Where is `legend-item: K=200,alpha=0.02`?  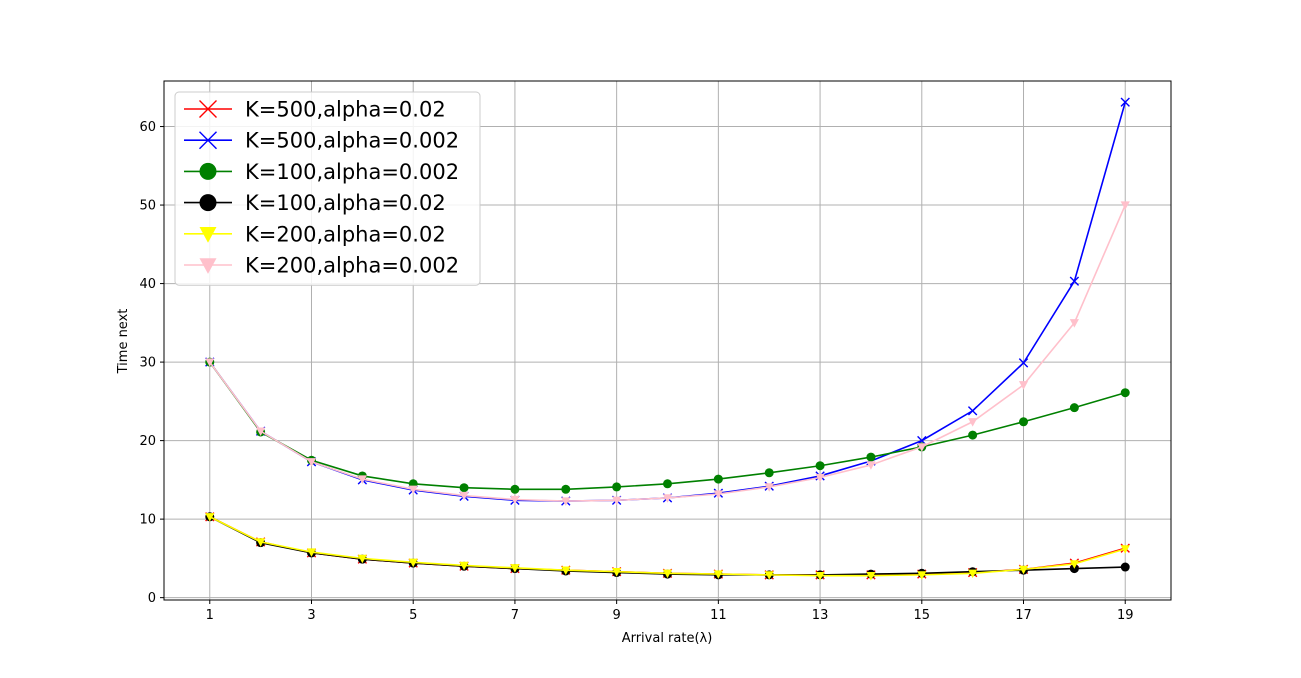 legend-item: K=200,alpha=0.02 is located at coordinates (315, 234).